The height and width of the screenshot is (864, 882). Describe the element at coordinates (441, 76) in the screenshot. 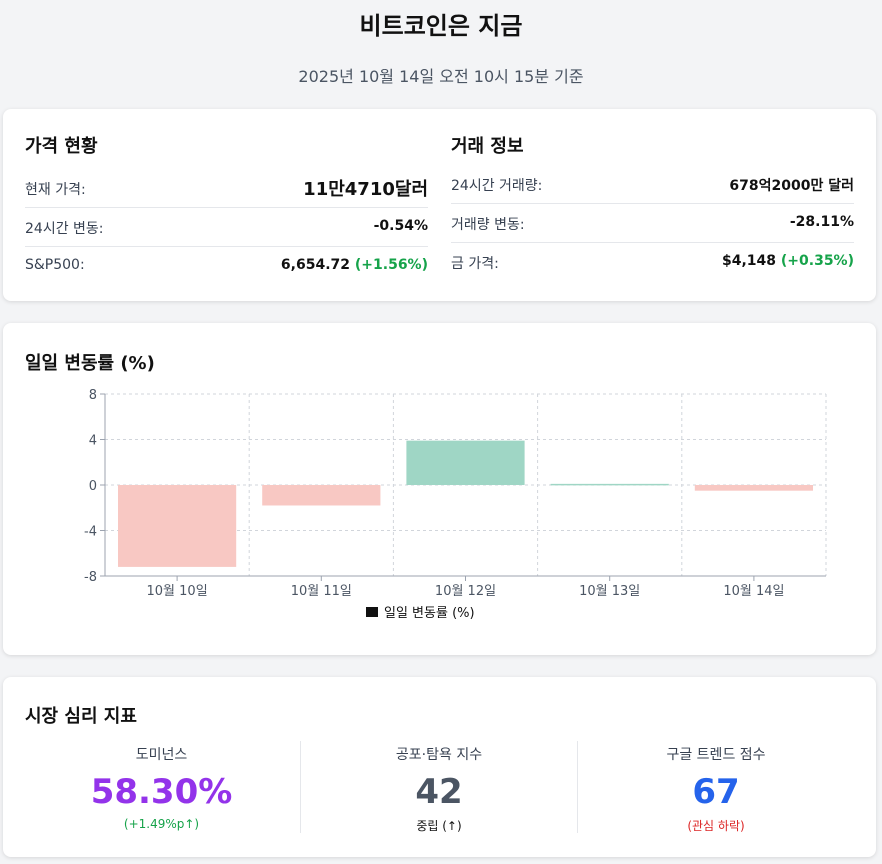

I see `page-subtitle: 2025년 10월 14일 오전 10시 15분 기준` at that location.